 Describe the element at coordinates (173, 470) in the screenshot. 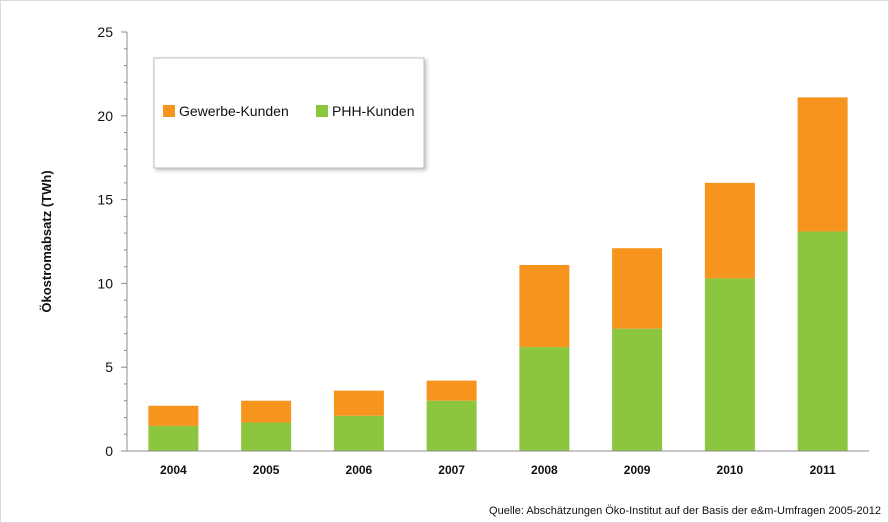

I see `x-tick-label: 2004` at that location.